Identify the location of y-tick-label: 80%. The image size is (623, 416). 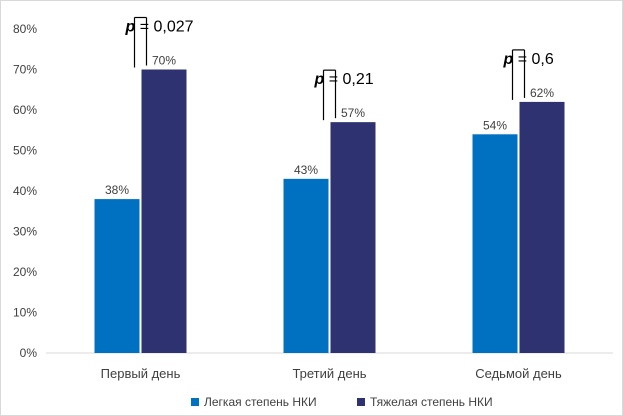
(25, 29).